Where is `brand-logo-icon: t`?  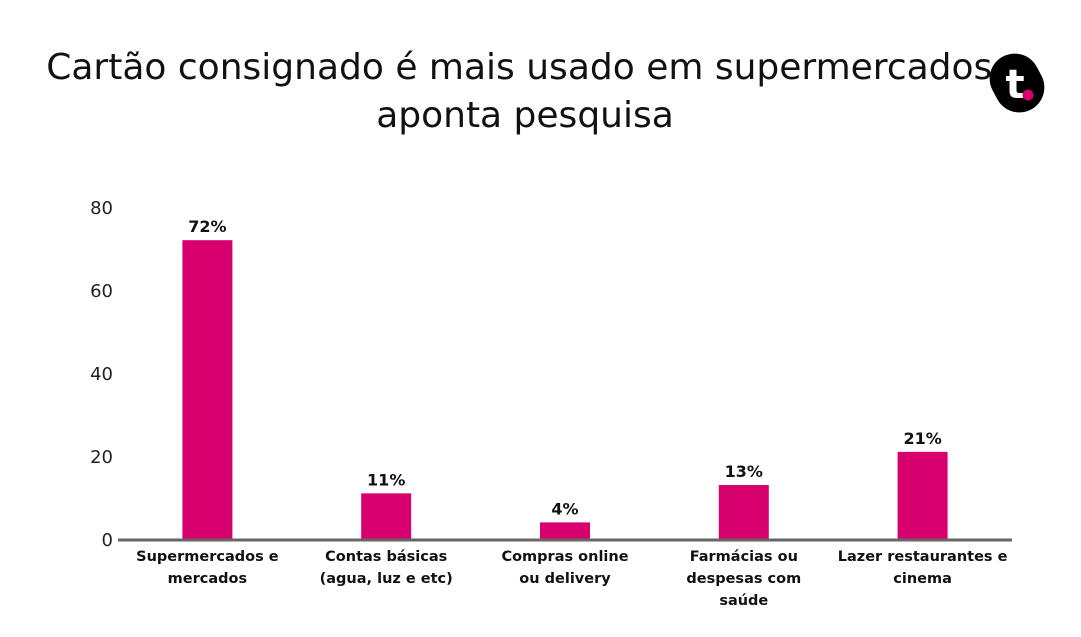 brand-logo-icon: t is located at coordinates (1017, 83).